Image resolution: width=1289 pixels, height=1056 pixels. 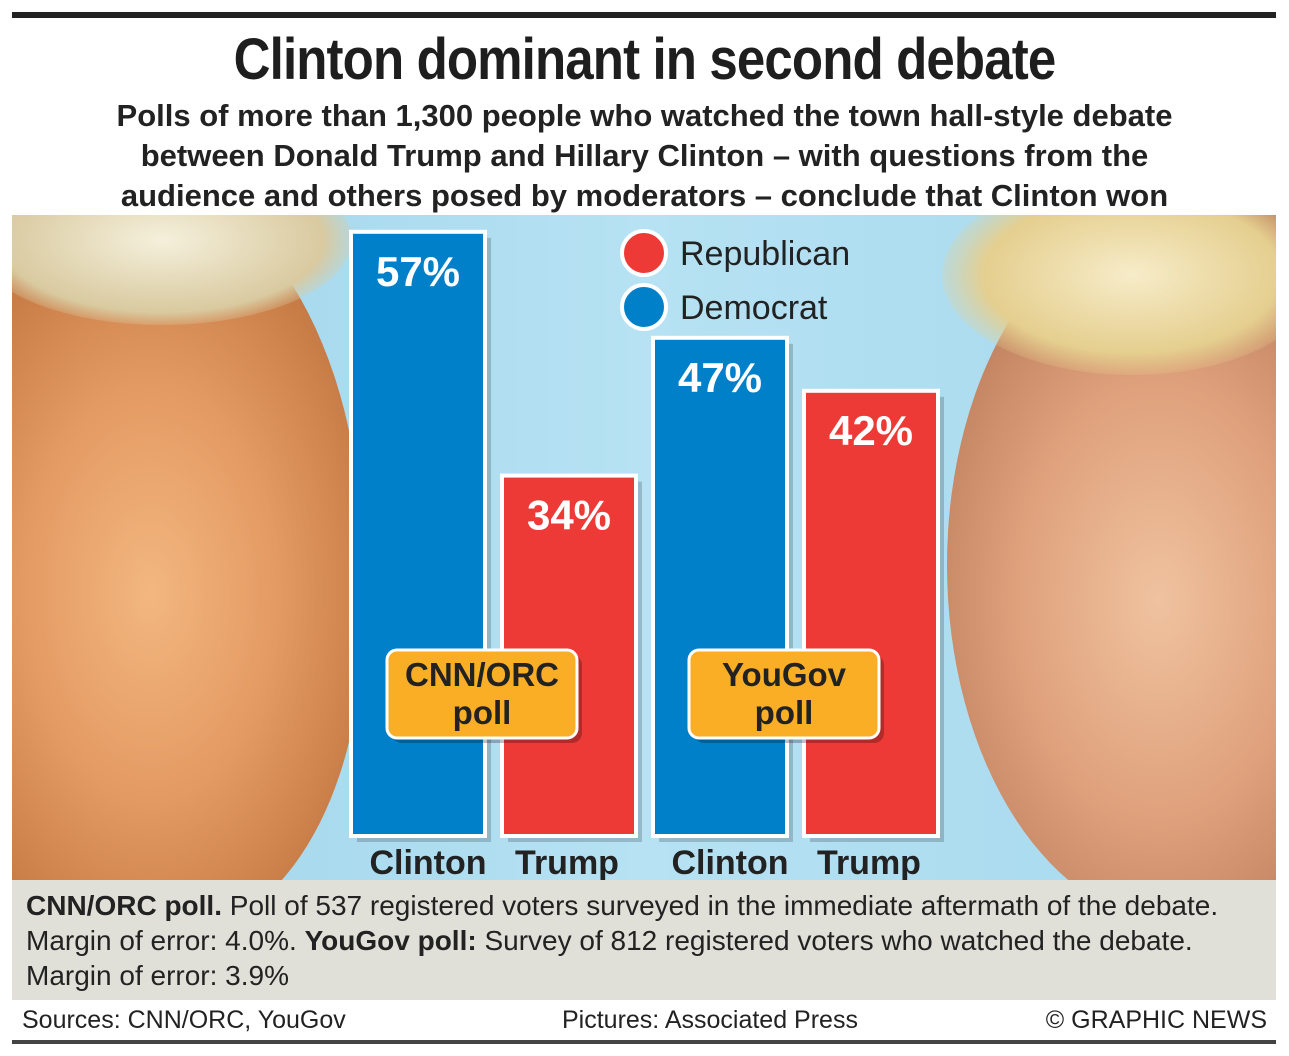 What do you see at coordinates (765, 254) in the screenshot?
I see `legend-label: Republican` at bounding box center [765, 254].